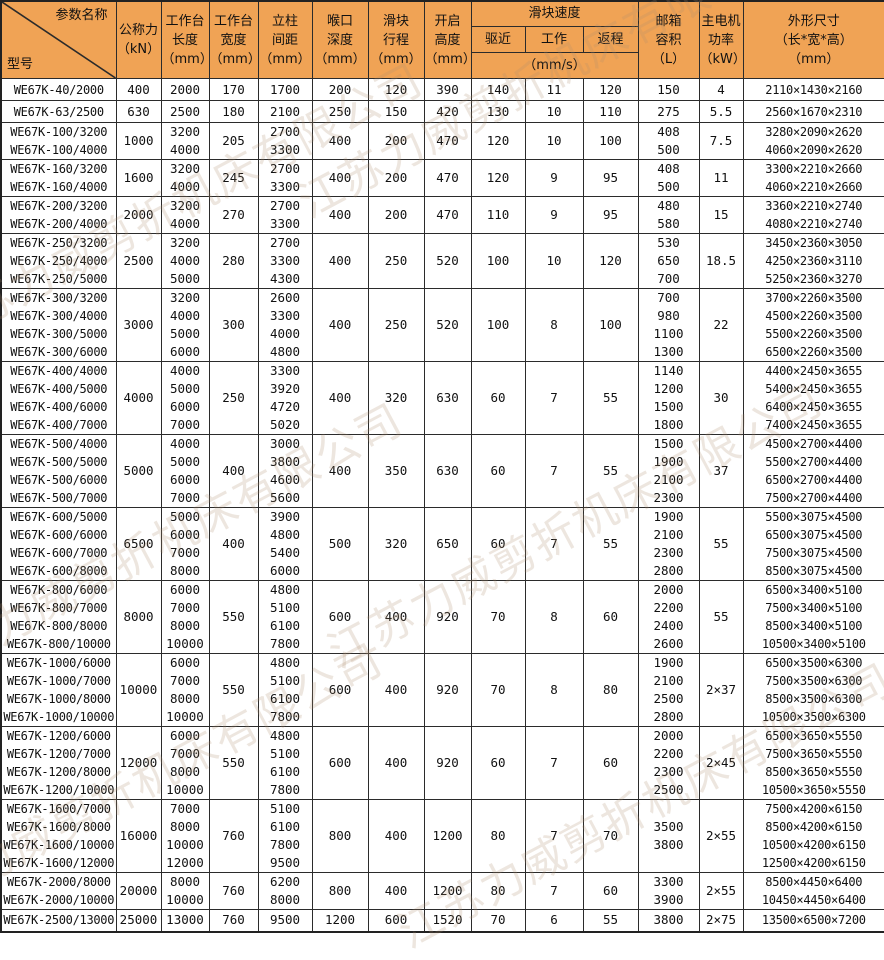 This screenshot has height=960, width=884. What do you see at coordinates (554, 920) in the screenshot?
I see `cell-work: 6` at bounding box center [554, 920].